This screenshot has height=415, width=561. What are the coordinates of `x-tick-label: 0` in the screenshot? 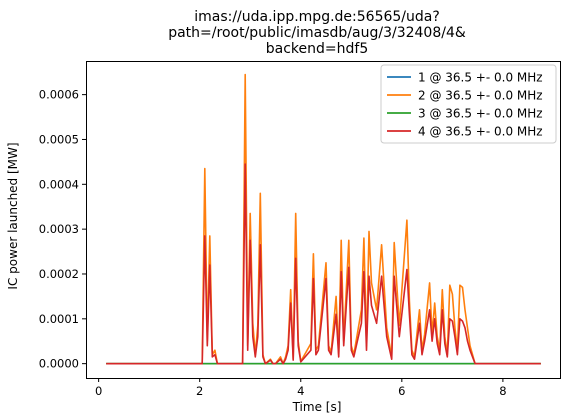 It's located at (98, 391).